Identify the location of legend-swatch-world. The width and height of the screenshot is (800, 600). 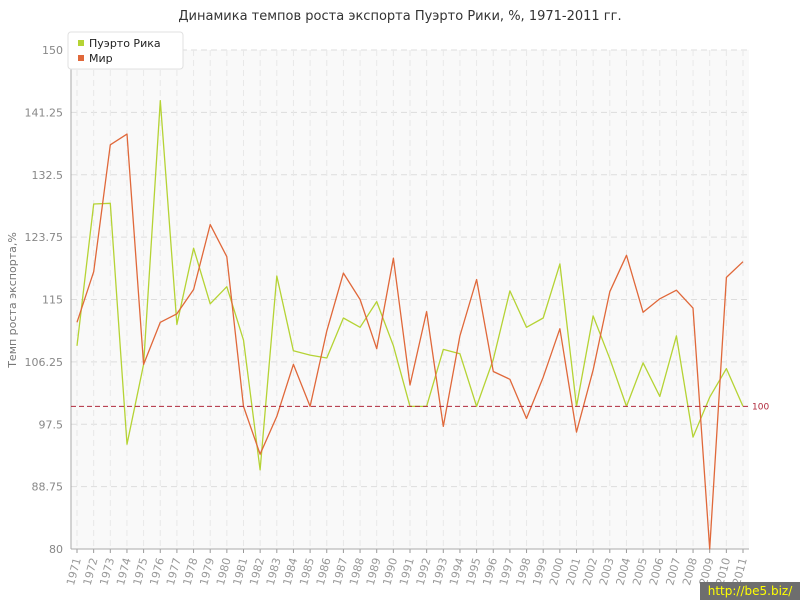
(81, 58).